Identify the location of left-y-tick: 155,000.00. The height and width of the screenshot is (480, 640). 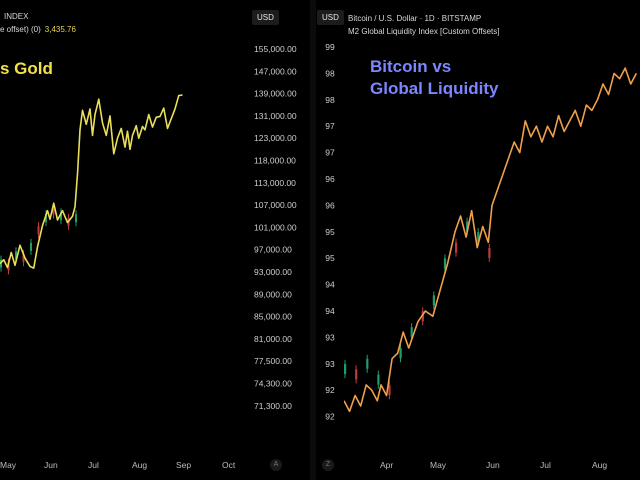
(275, 49).